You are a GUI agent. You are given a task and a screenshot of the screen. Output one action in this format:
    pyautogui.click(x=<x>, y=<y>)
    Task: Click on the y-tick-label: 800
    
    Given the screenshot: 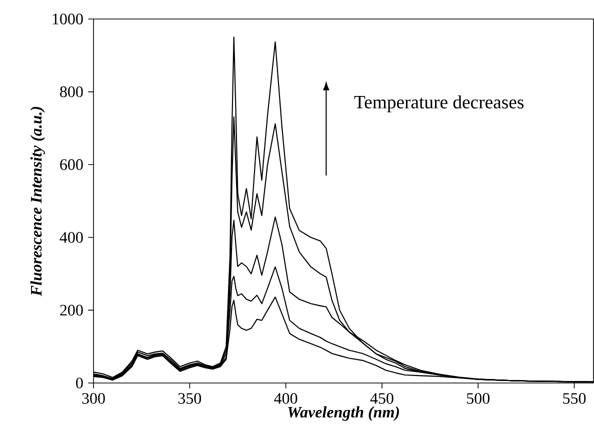 What is the action you would take?
    pyautogui.click(x=71, y=92)
    